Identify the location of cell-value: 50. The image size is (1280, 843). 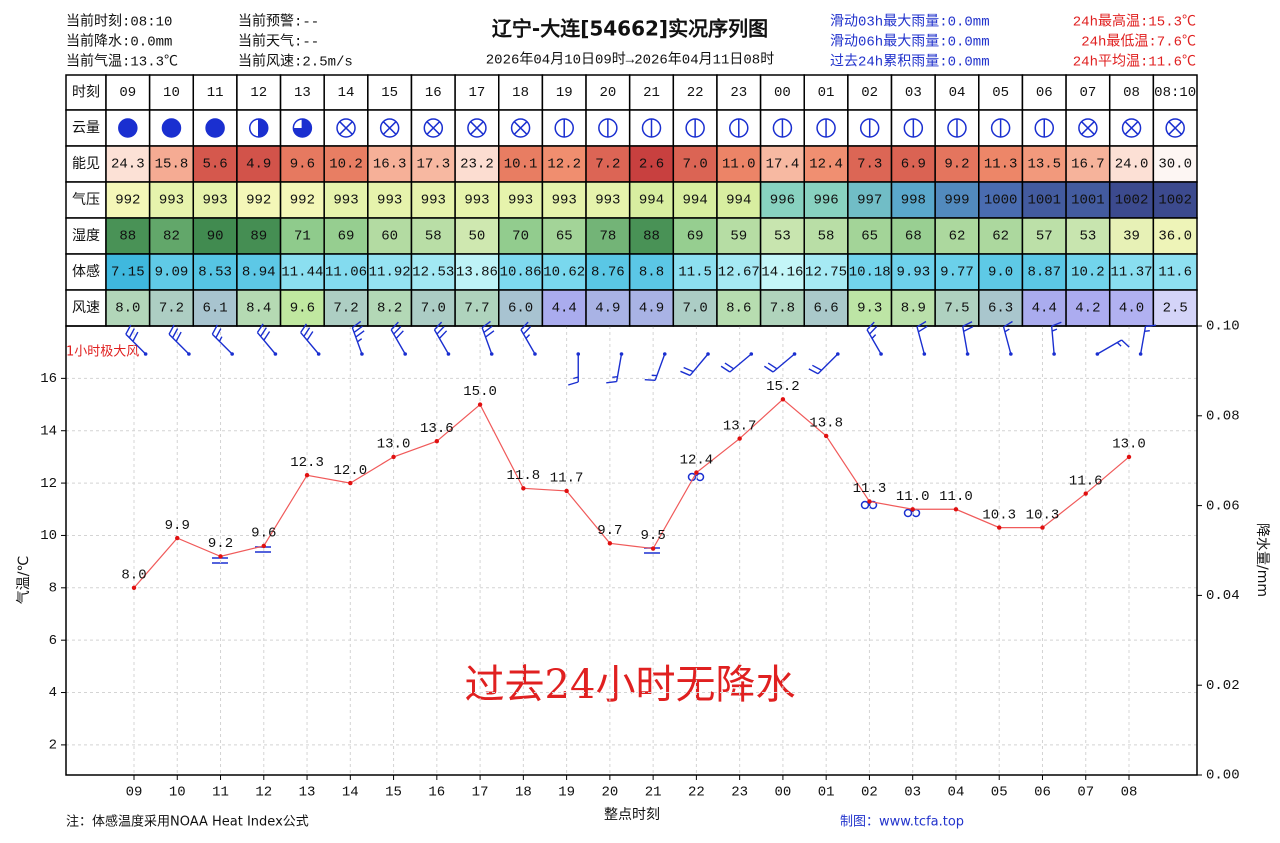
(477, 237).